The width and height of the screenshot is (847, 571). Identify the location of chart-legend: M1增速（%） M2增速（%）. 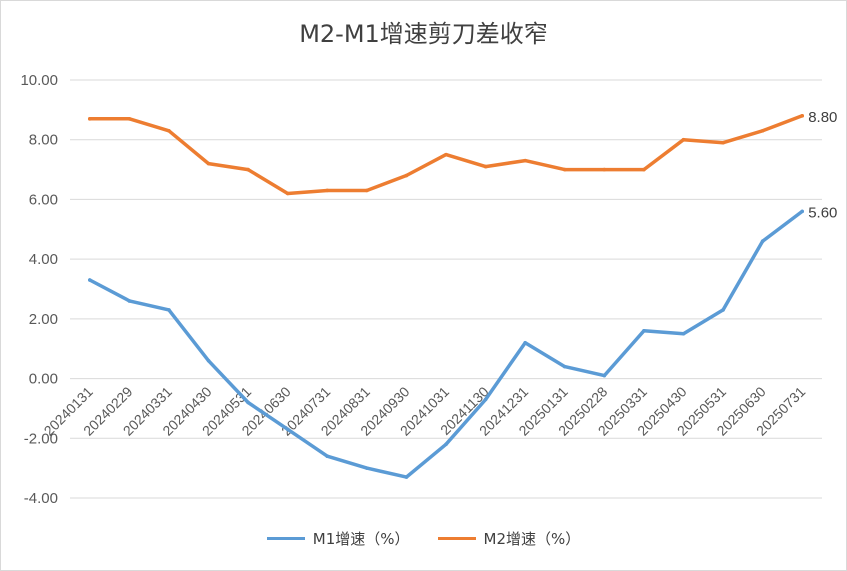
(423, 538).